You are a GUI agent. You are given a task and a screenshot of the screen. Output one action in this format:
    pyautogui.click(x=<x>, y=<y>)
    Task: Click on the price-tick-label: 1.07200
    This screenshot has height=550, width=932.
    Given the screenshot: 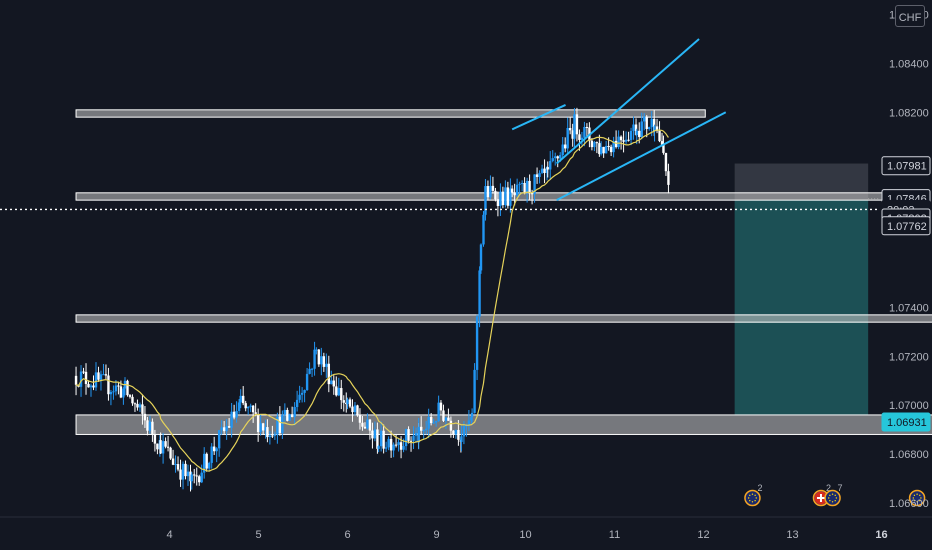 What is the action you would take?
    pyautogui.click(x=909, y=357)
    